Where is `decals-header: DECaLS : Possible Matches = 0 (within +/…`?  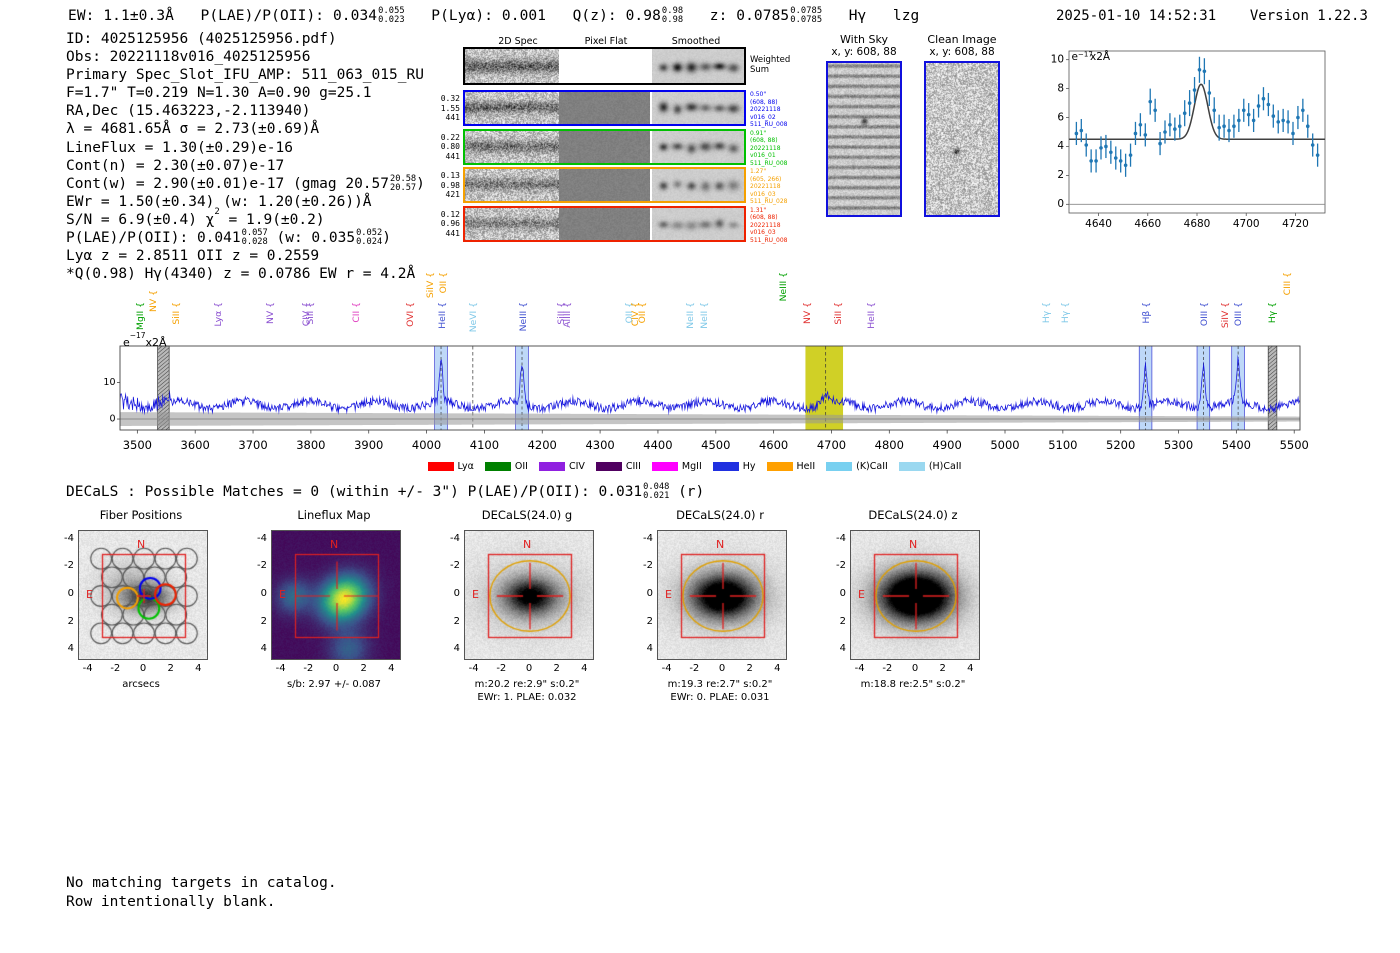 decals-header: DECaLS : Possible Matches = 0 (within +/… is located at coordinates (385, 491).